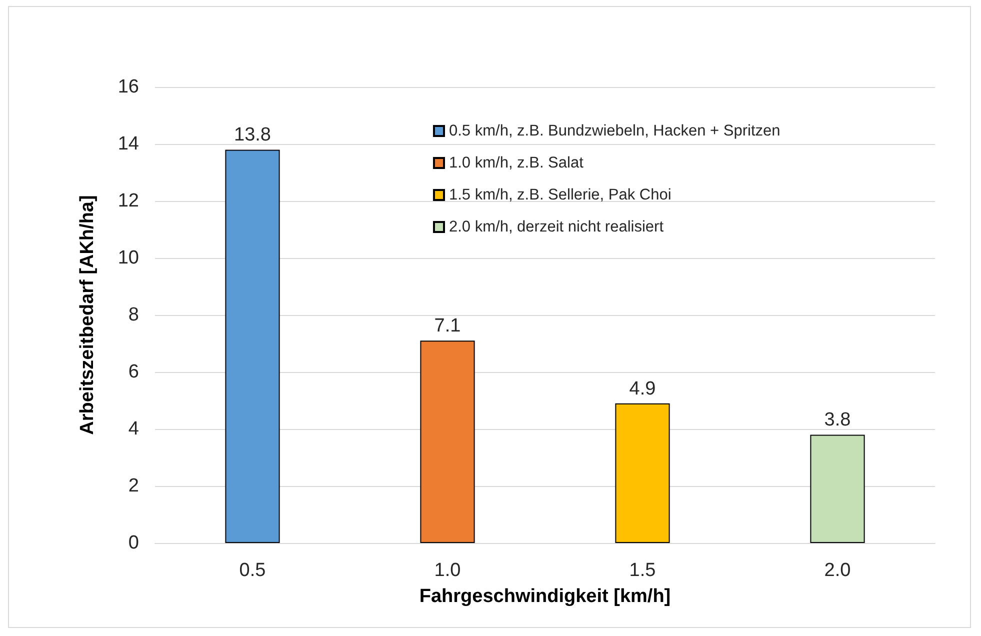 The image size is (981, 636). What do you see at coordinates (545, 596) in the screenshot?
I see `x-axis-title: Fahrgeschwindigkeit [km/h]` at bounding box center [545, 596].